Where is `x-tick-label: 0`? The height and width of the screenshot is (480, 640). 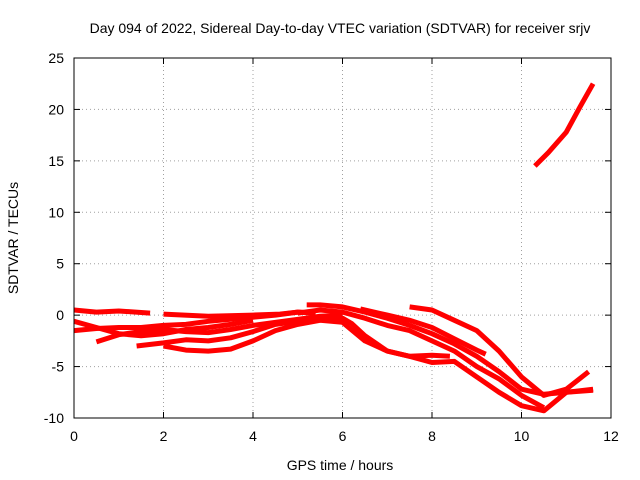
x-tick-label: 0 is located at coordinates (74, 436).